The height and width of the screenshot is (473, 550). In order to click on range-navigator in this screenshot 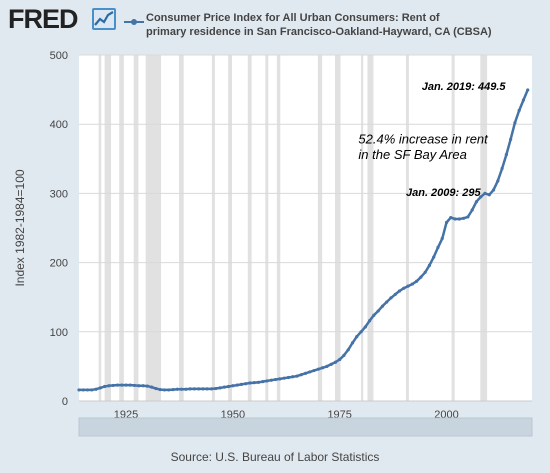, I will do `click(305, 427)`.